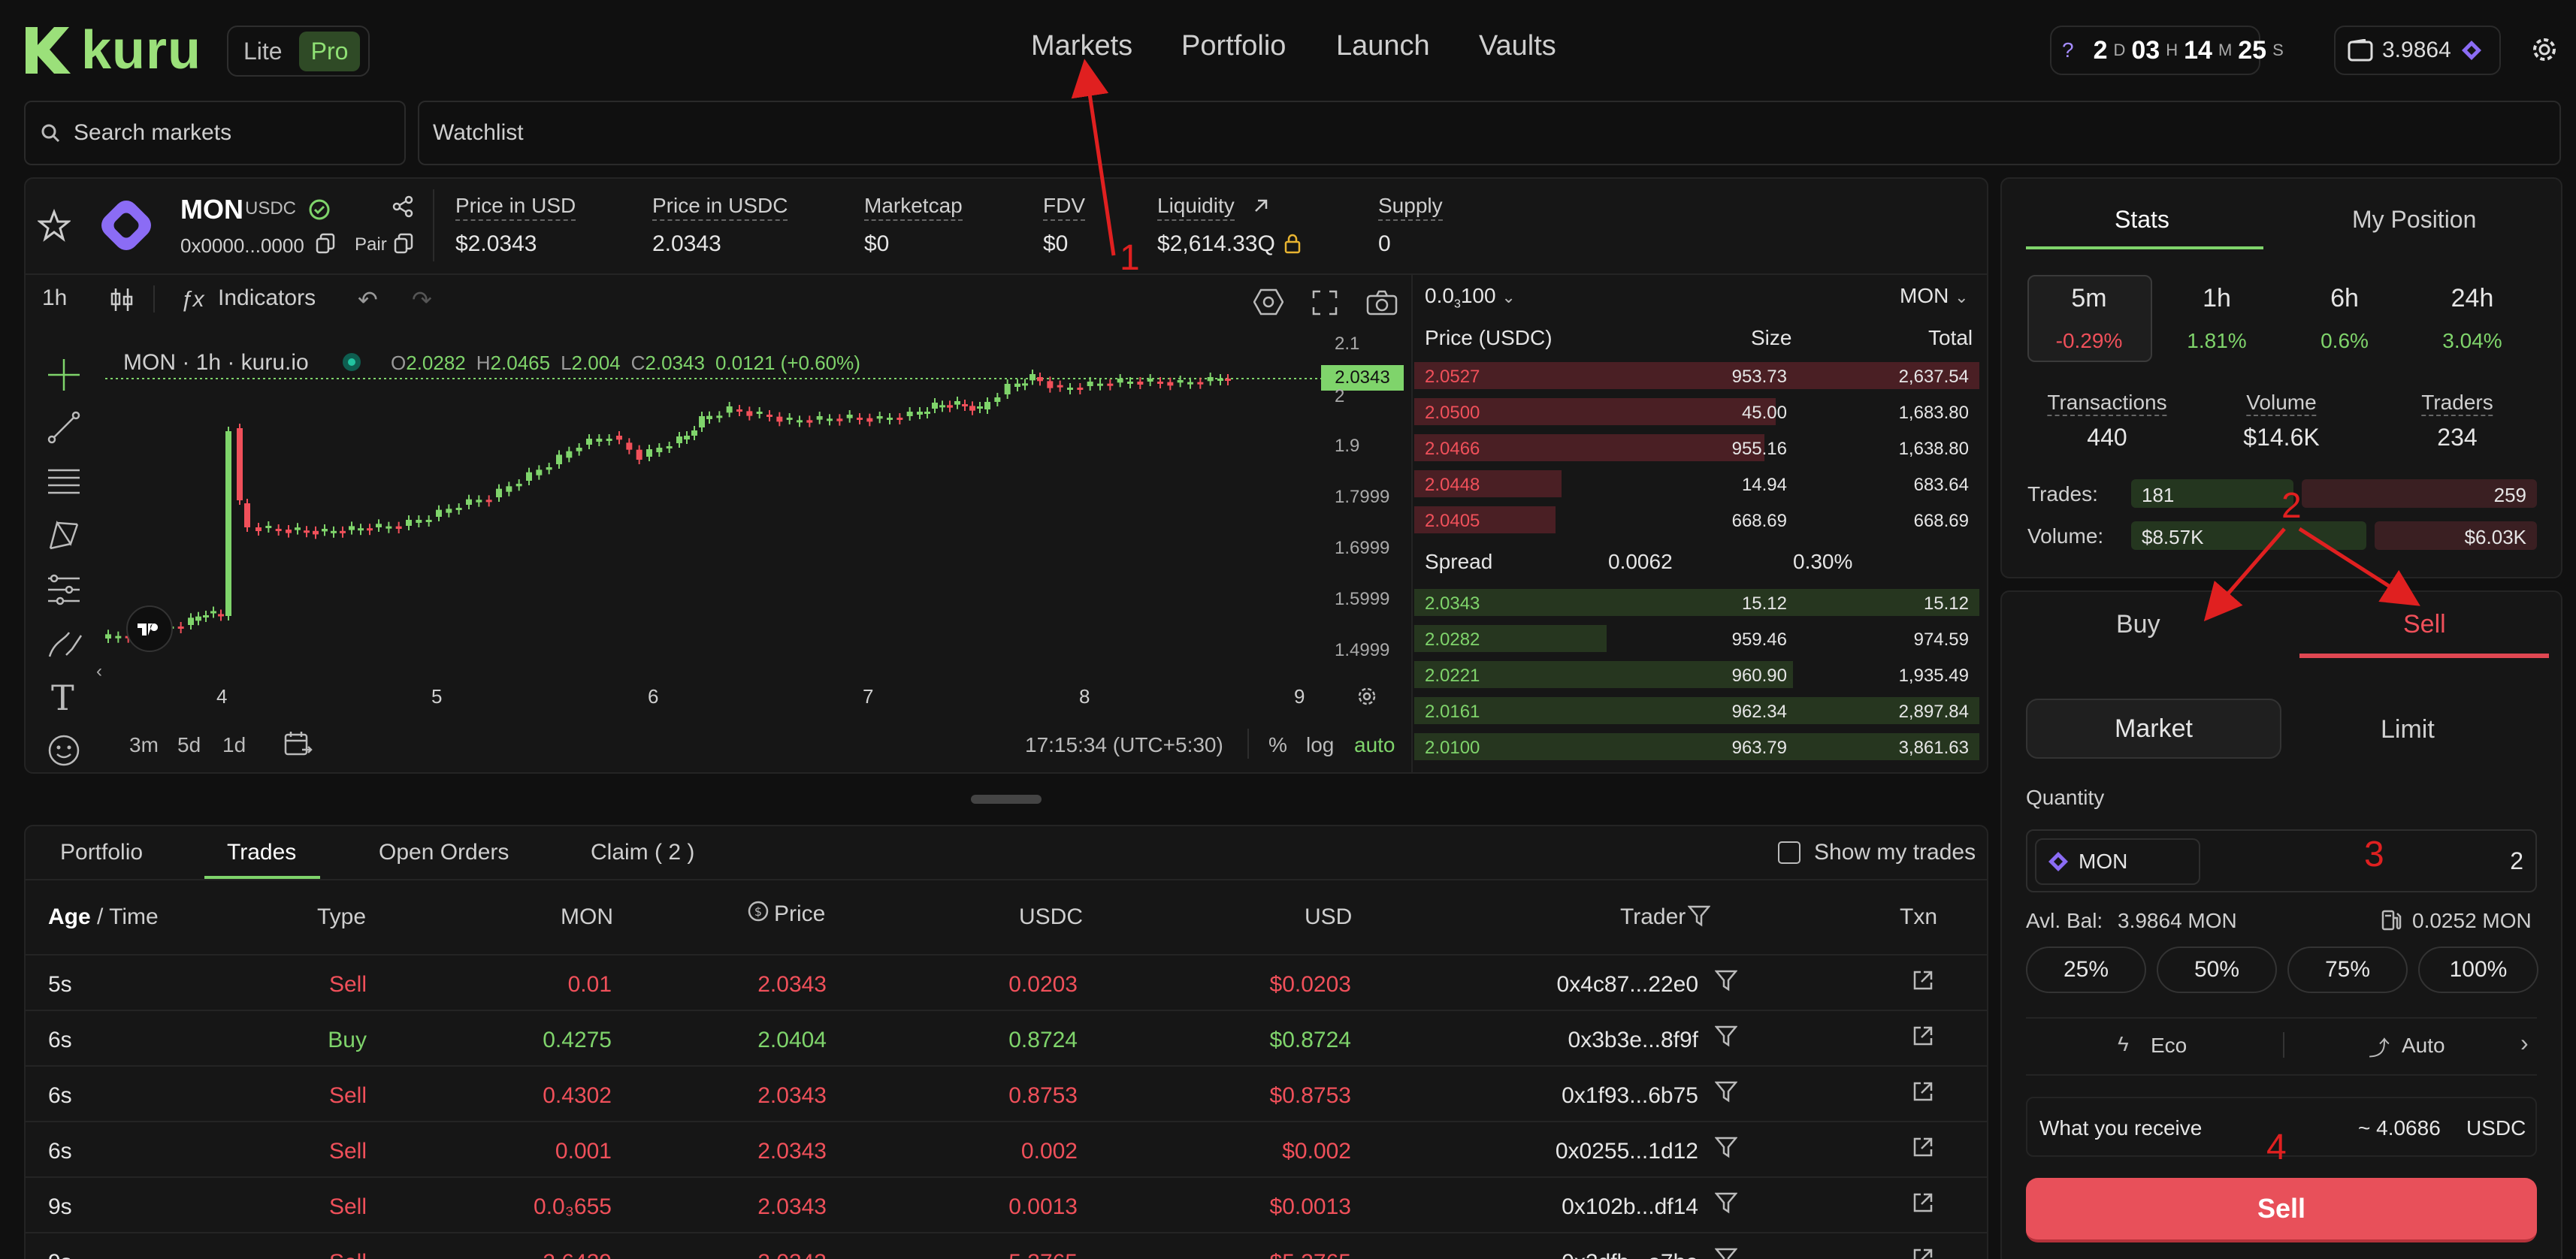 This screenshot has height=1259, width=2576. Describe the element at coordinates (1627, 984) in the screenshot. I see `trade-trader: 0x4c87...22e0` at that location.